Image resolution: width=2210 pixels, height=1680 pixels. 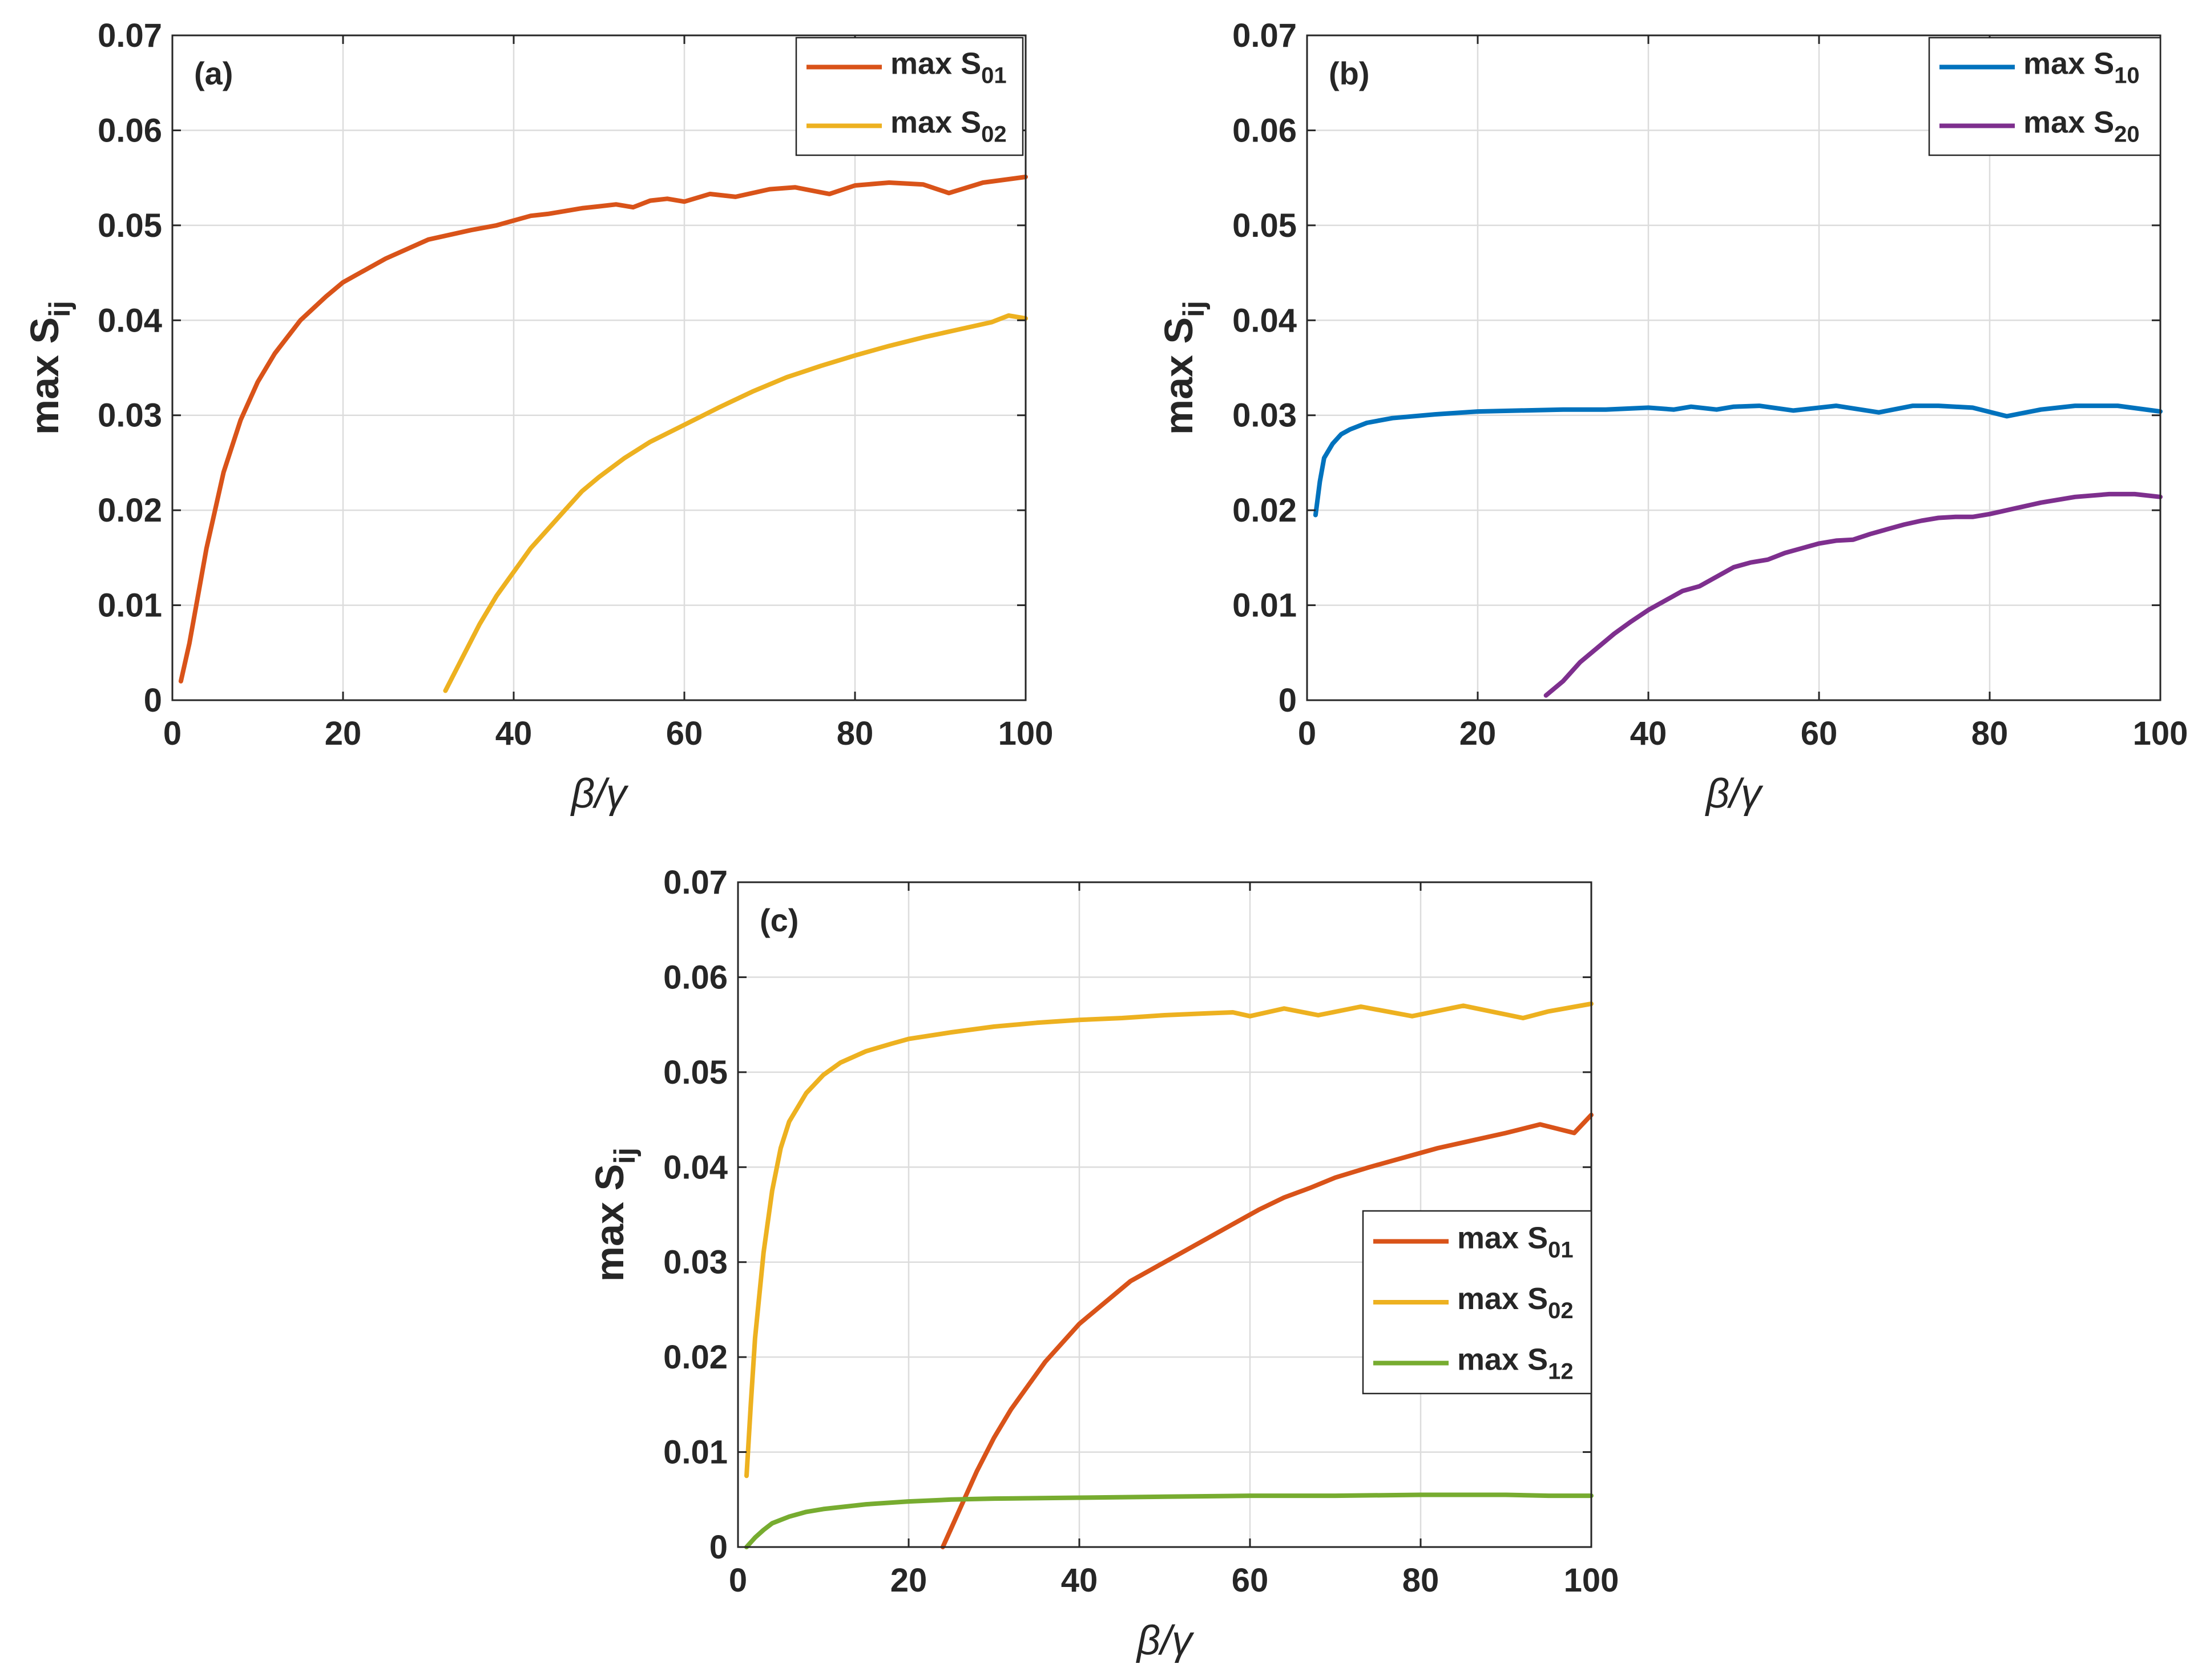 What do you see at coordinates (2127, 75) in the screenshot?
I see `legend-label-sub: 10` at bounding box center [2127, 75].